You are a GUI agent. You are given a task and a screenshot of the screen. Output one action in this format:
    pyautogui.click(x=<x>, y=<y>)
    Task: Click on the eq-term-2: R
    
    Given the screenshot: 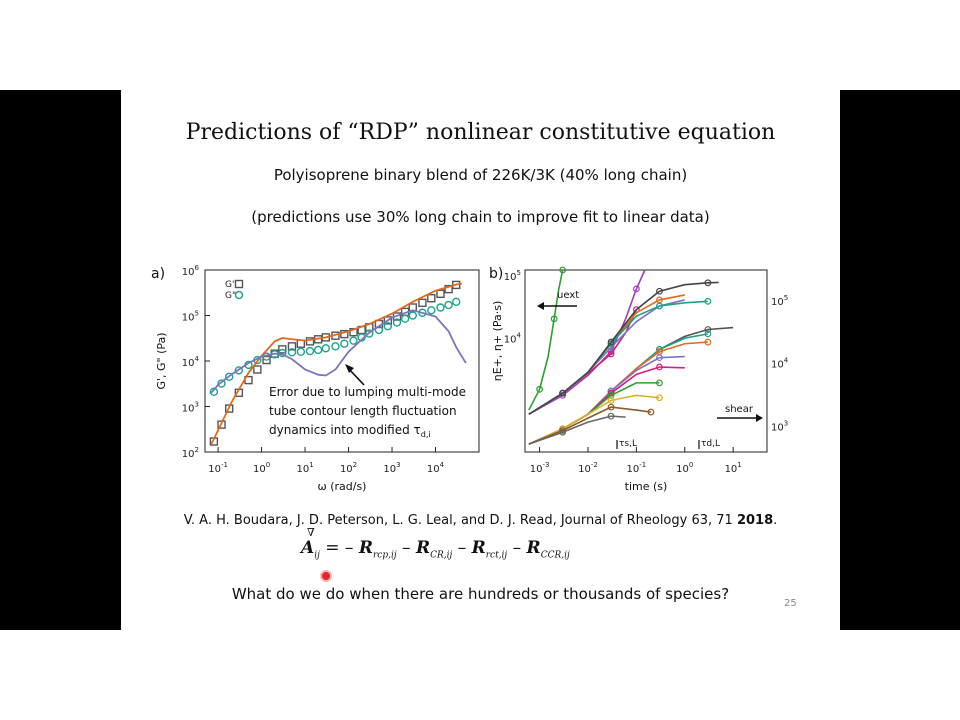 What is the action you would take?
    pyautogui.click(x=423, y=548)
    